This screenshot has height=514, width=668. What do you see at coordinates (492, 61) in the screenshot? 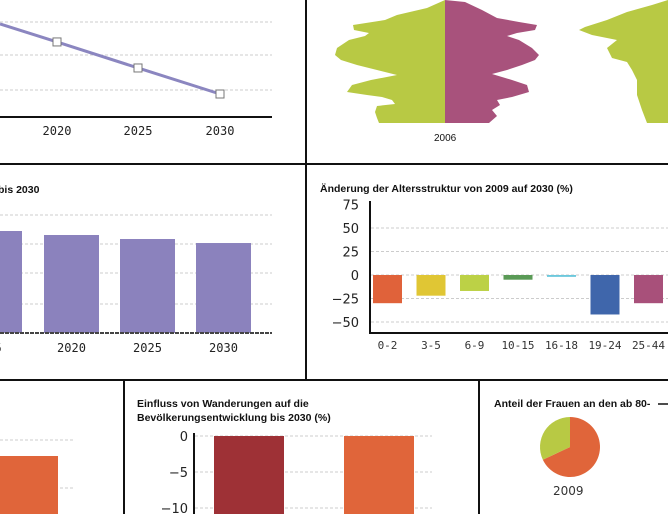
I see `pyramid-female-side` at bounding box center [492, 61].